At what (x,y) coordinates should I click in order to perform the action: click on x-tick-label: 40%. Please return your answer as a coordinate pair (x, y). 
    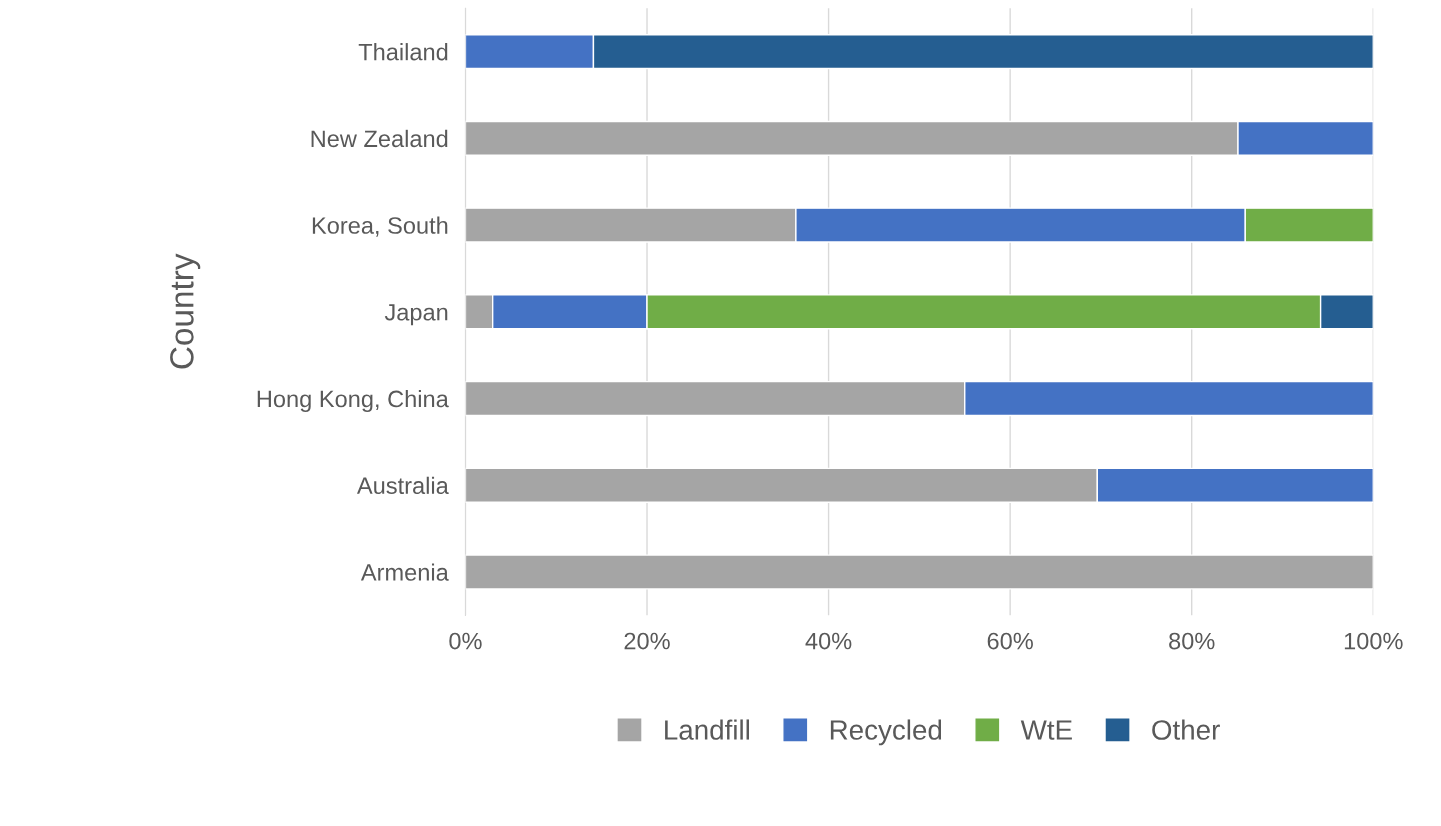
    Looking at the image, I should click on (828, 641).